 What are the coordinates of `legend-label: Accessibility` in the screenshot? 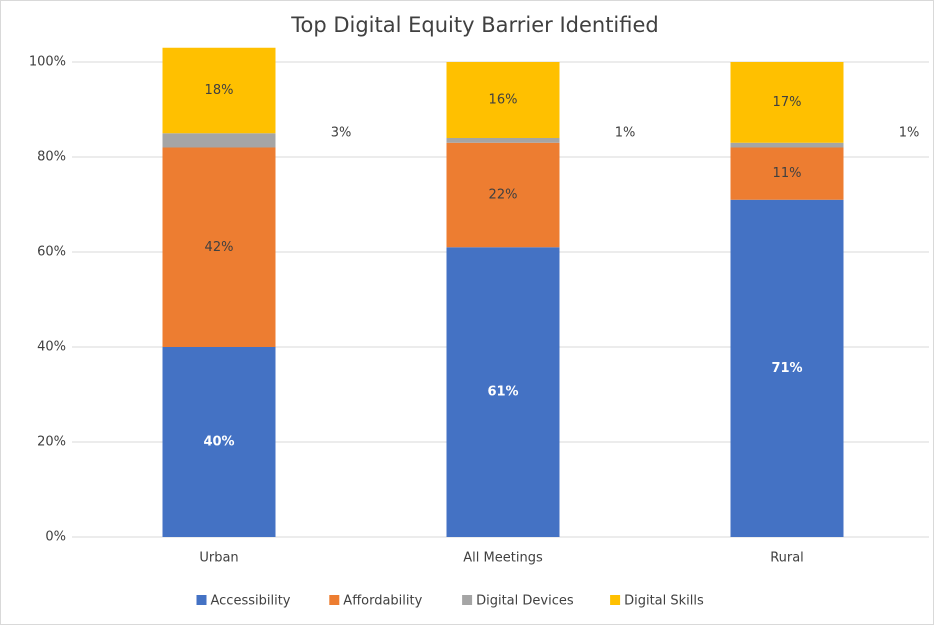 It's located at (251, 601).